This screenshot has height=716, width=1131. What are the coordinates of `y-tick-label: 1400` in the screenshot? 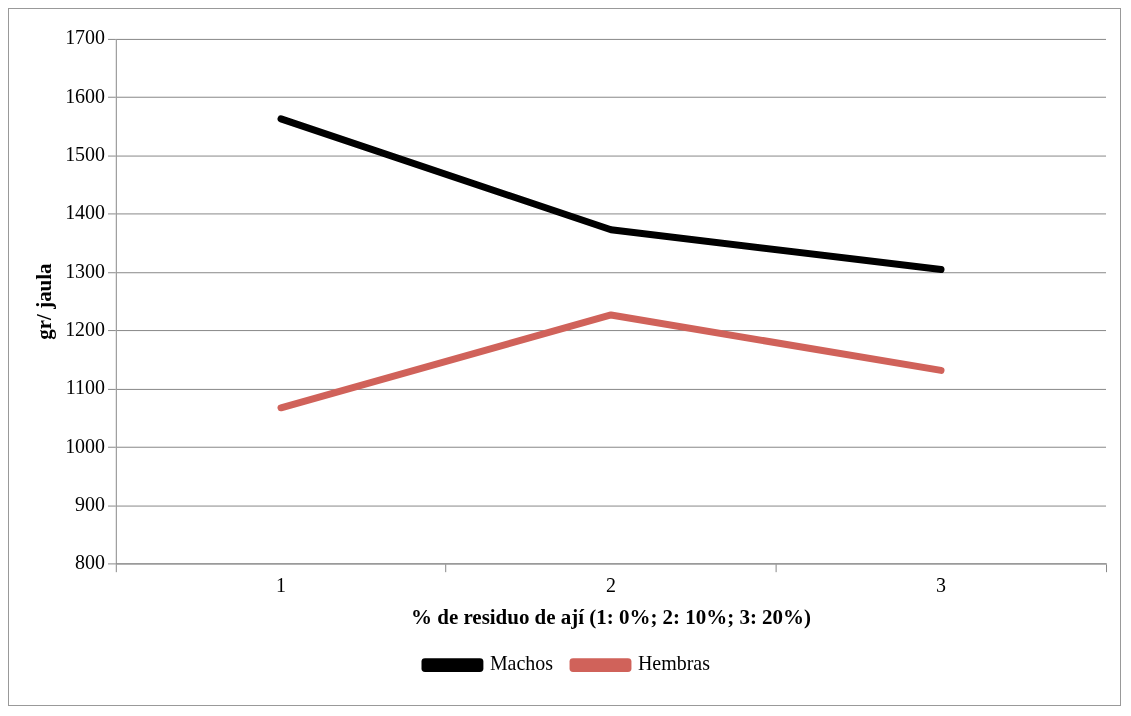 It's located at (85, 212).